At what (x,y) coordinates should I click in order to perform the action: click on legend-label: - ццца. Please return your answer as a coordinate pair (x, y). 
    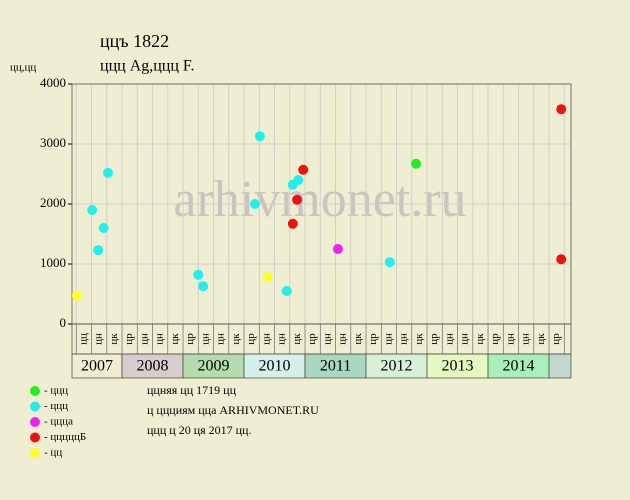
    Looking at the image, I should click on (58, 422).